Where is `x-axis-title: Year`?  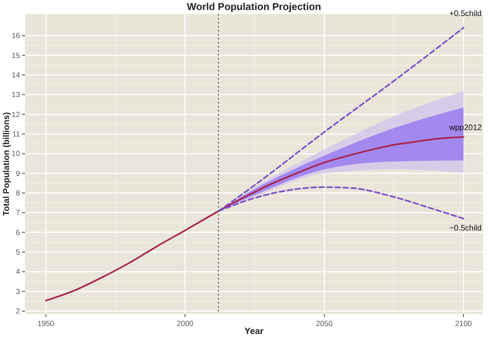 x-axis-title: Year is located at coordinates (254, 331).